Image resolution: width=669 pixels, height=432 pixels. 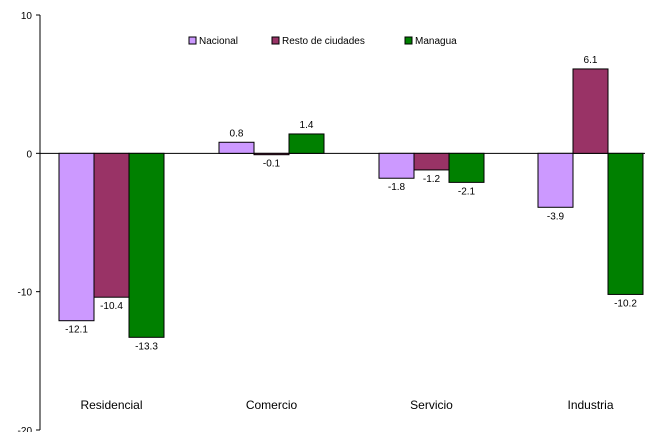 I want to click on legend-label: Managua, so click(x=436, y=41).